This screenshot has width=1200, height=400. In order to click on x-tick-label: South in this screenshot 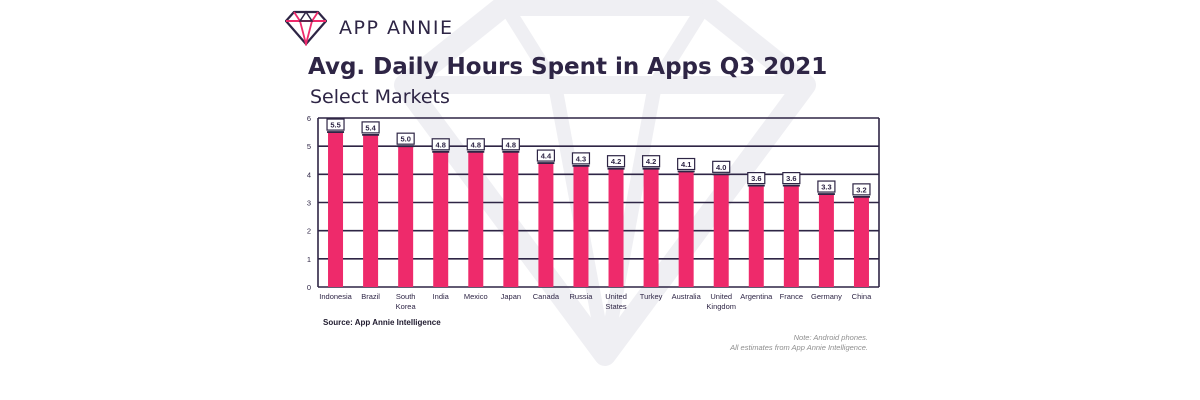, I will do `click(406, 296)`.